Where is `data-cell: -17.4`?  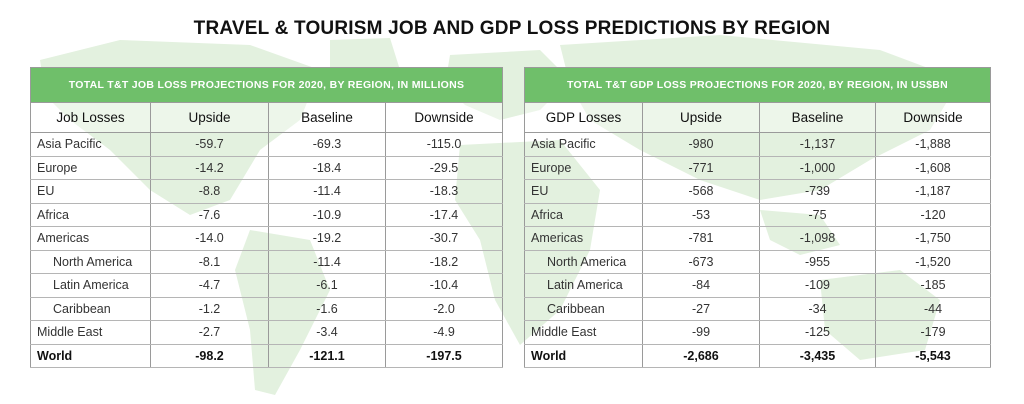
data-cell: -17.4 is located at coordinates (444, 215).